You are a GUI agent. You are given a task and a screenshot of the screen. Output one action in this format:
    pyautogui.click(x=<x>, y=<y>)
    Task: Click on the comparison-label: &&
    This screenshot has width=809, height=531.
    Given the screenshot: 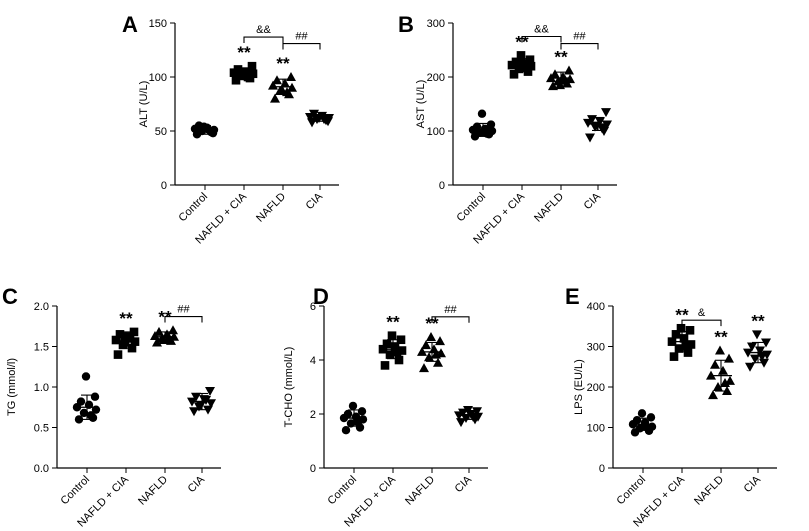 What is the action you would take?
    pyautogui.click(x=263, y=30)
    